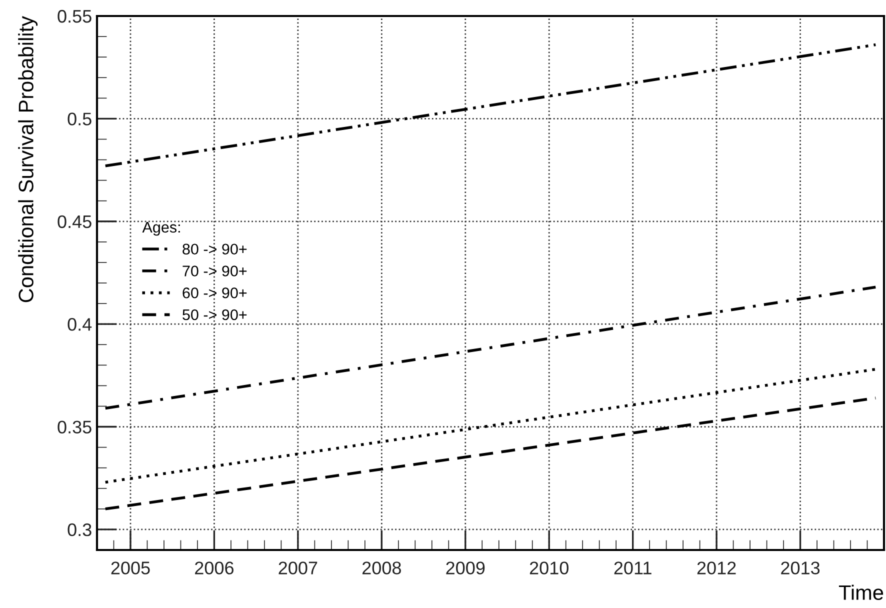  What do you see at coordinates (28, 159) in the screenshot?
I see `y-axis-title: Conditional Survival Probability` at bounding box center [28, 159].